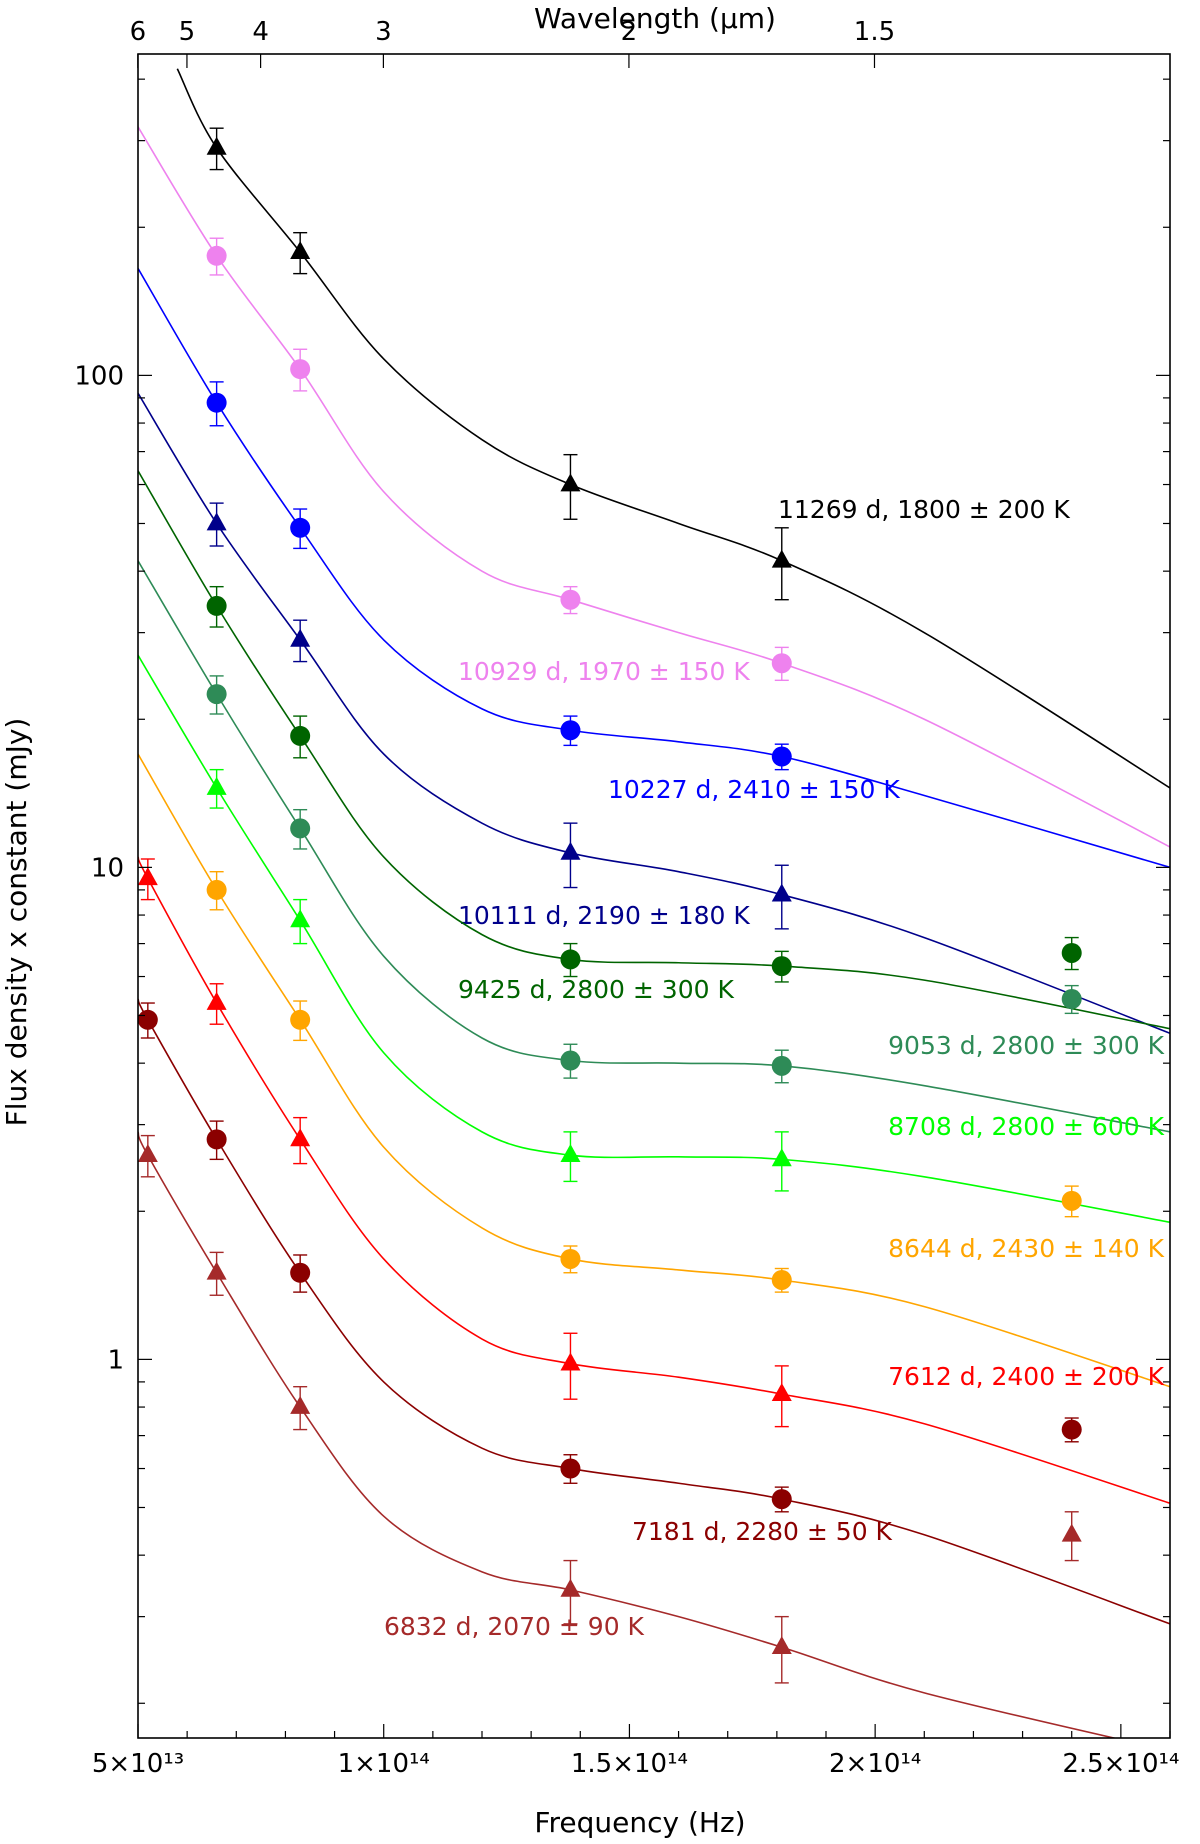 This screenshot has width=1200, height=1844. I want to click on top-axis-title: Wavelength (μm), so click(655, 18).